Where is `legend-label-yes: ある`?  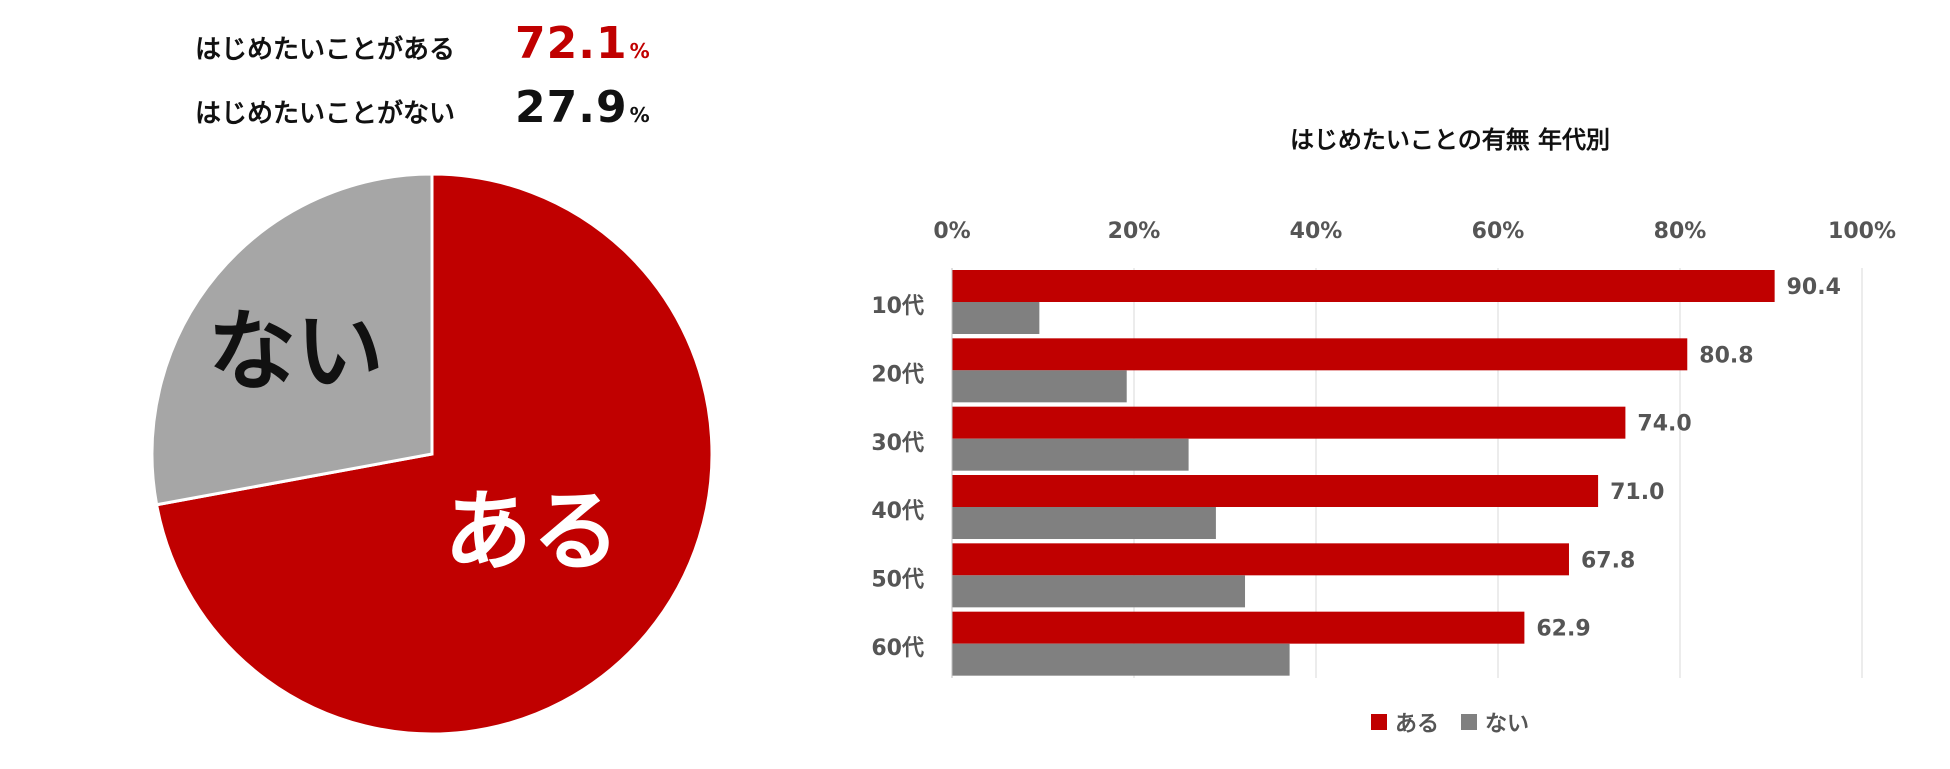
legend-label-yes: ある is located at coordinates (1416, 724).